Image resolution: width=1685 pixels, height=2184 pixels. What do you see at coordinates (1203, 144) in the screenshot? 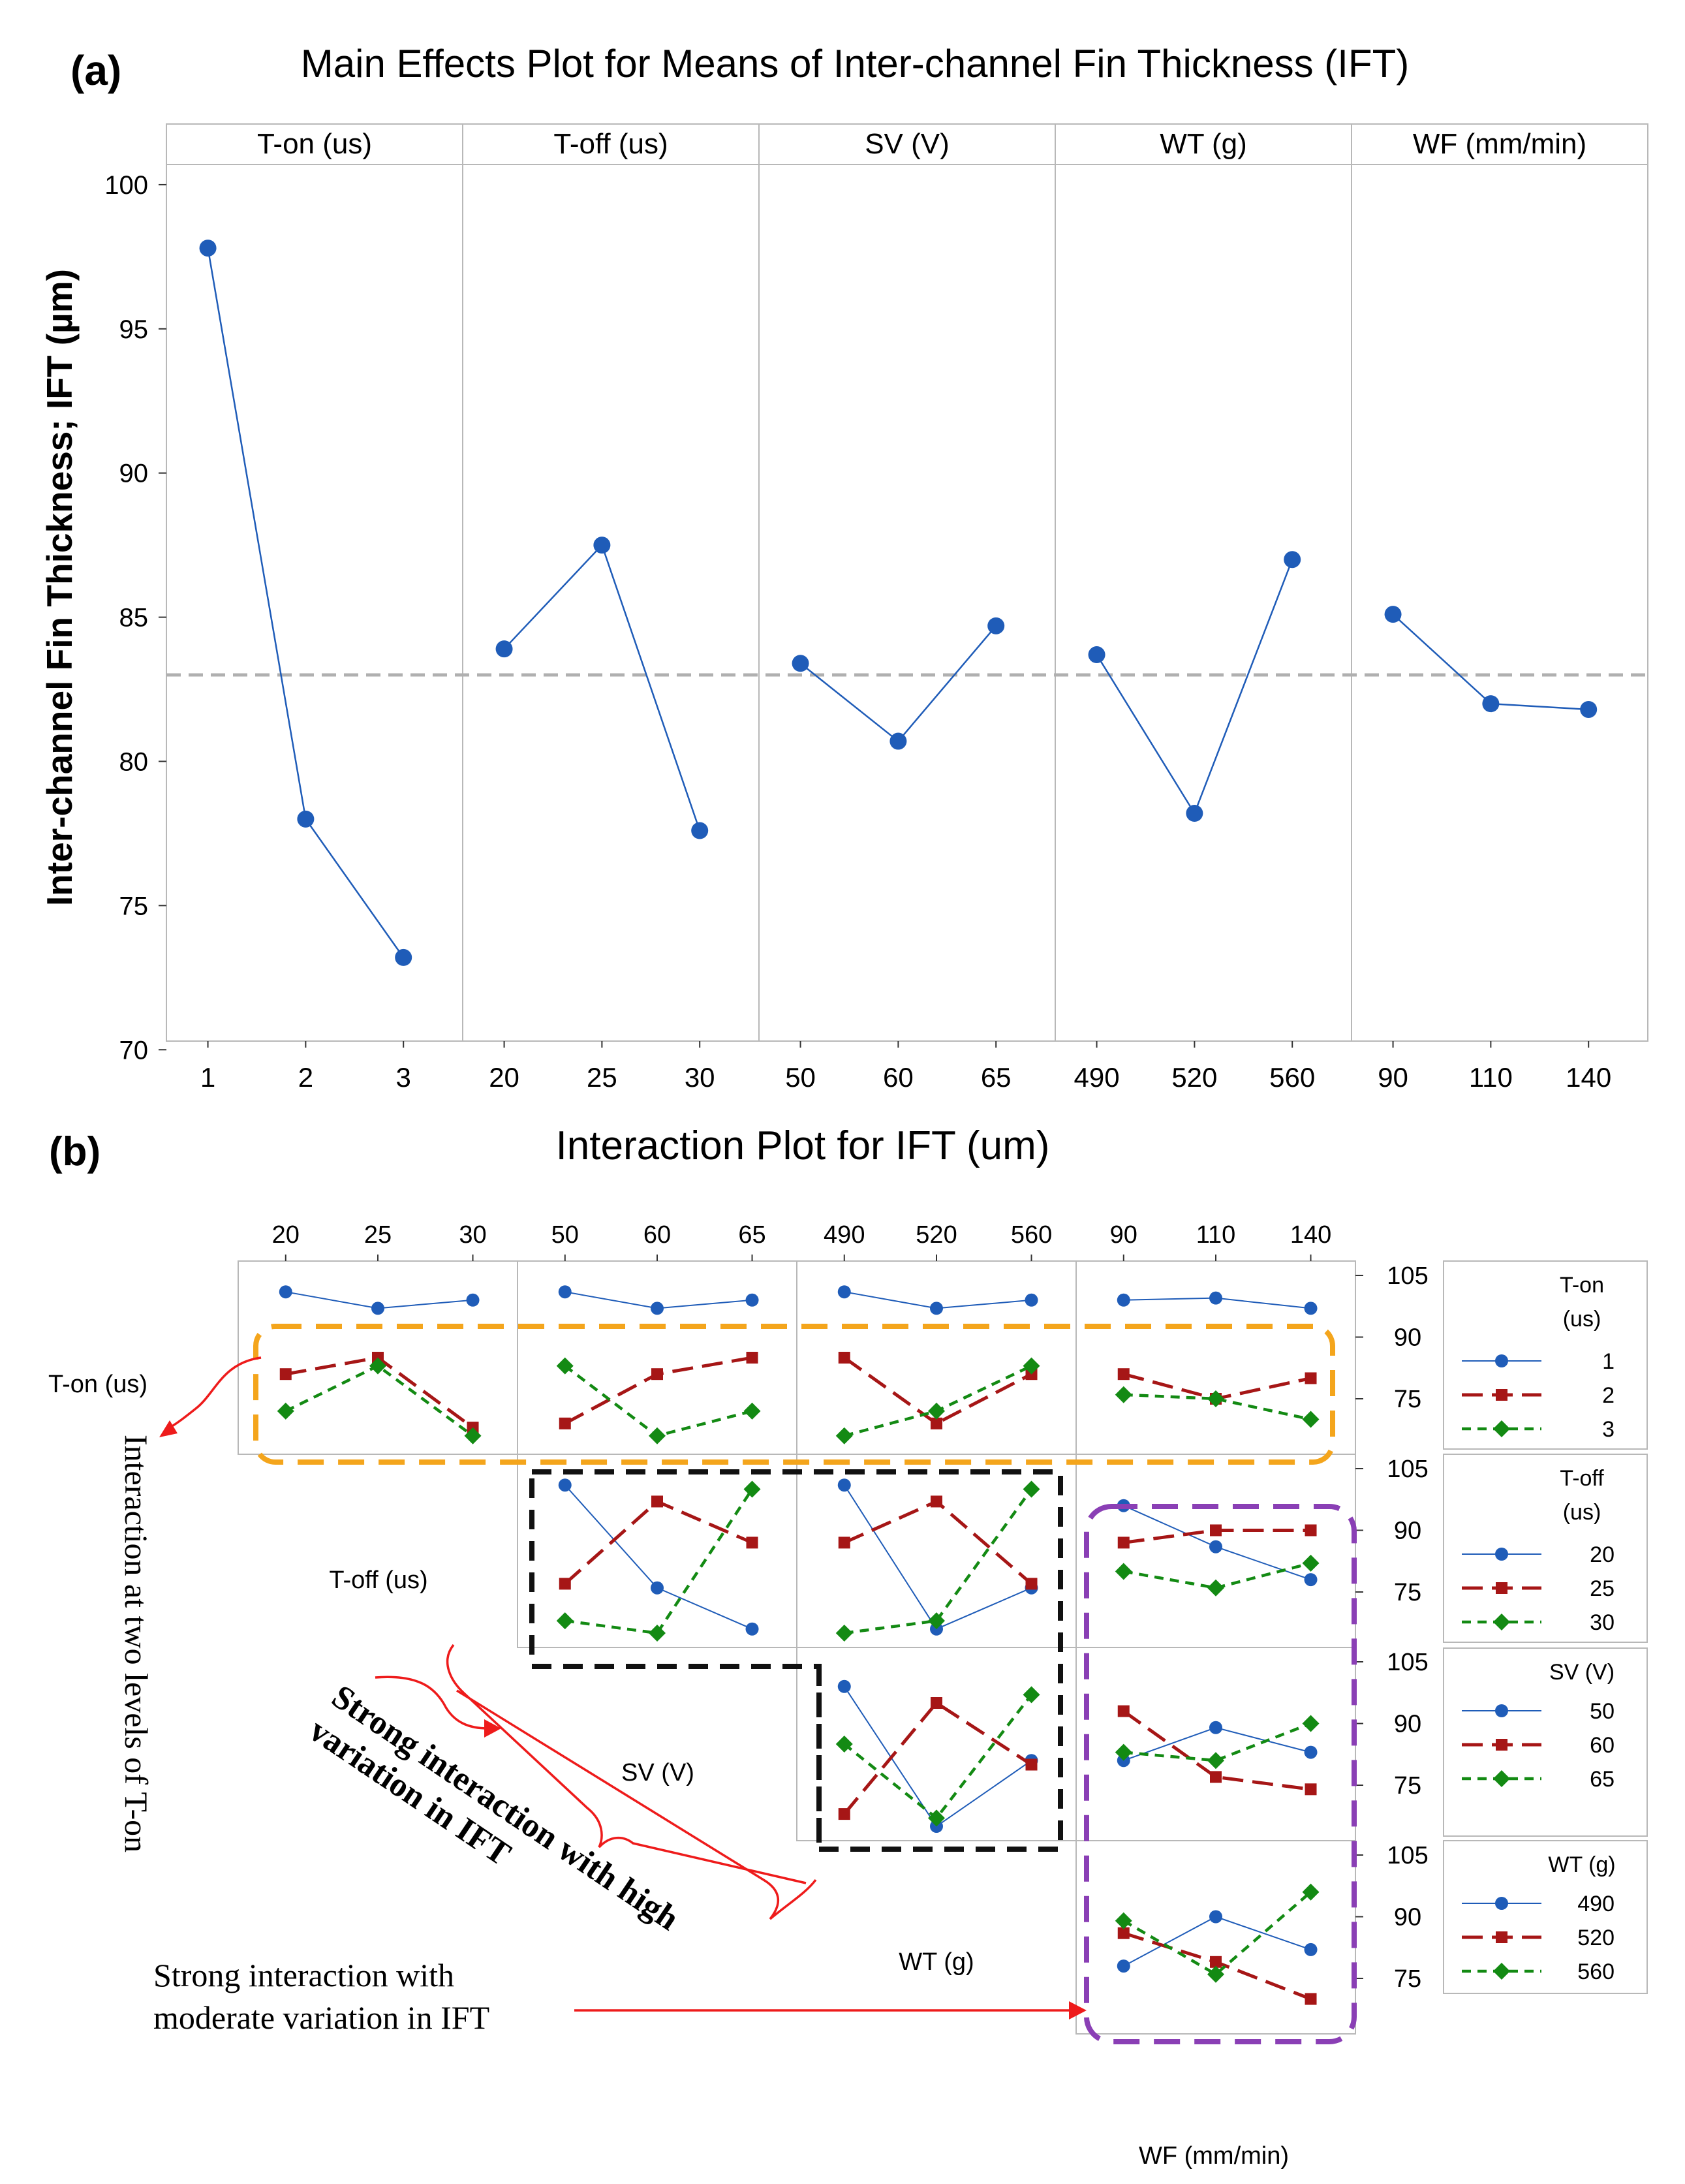
I see `factor-header-label: WT (g)` at bounding box center [1203, 144].